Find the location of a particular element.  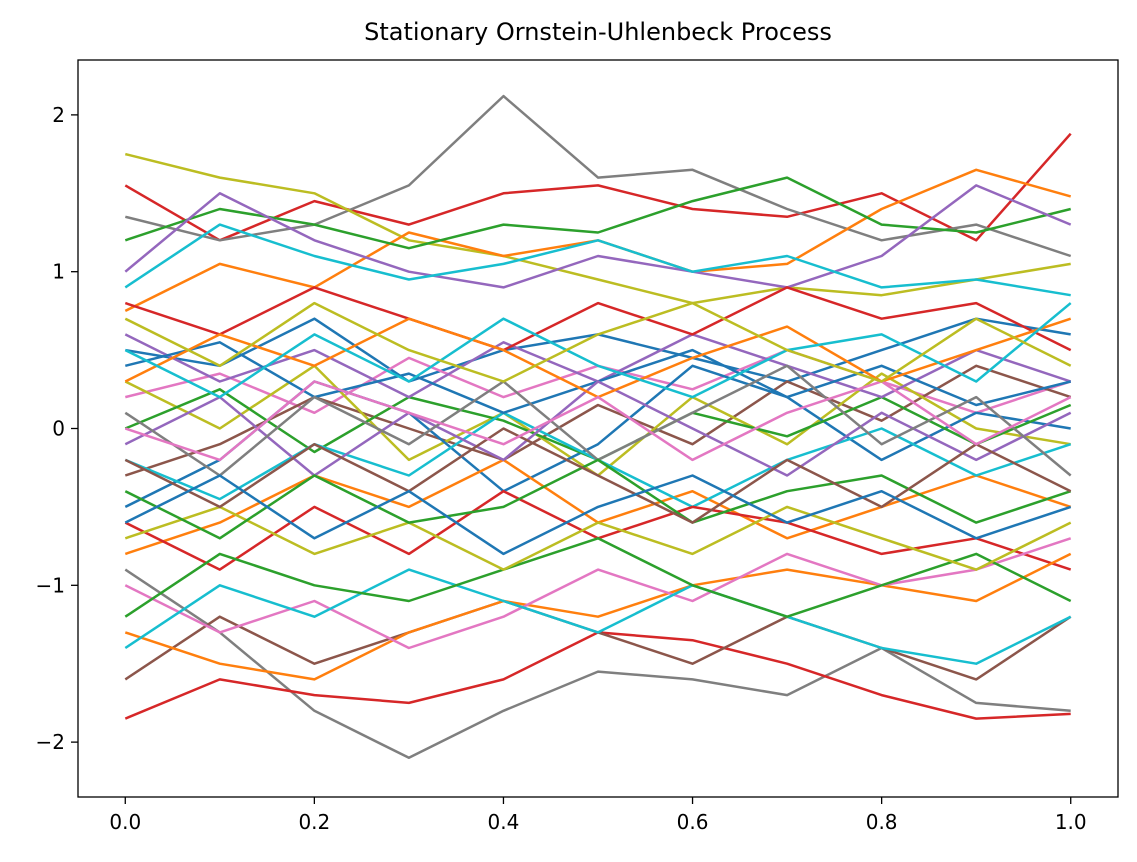

x-axis-ticks: 0.0 0.2 0.4 0.6 0.8 1.0 is located at coordinates (598, 815).